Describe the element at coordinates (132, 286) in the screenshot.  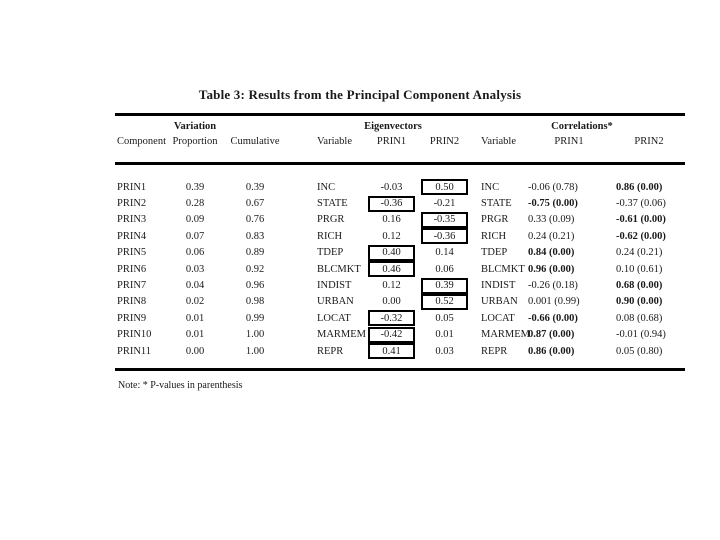
I see `cell-component: PRIN7` at that location.